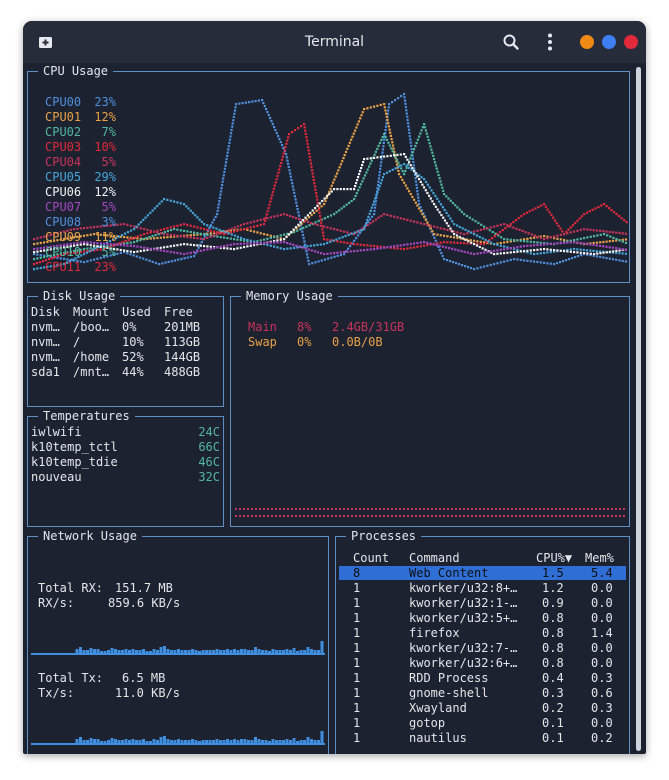 Image resolution: width=669 pixels, height=780 pixels. I want to click on memory-amount: 0.0B/0B, so click(357, 342).